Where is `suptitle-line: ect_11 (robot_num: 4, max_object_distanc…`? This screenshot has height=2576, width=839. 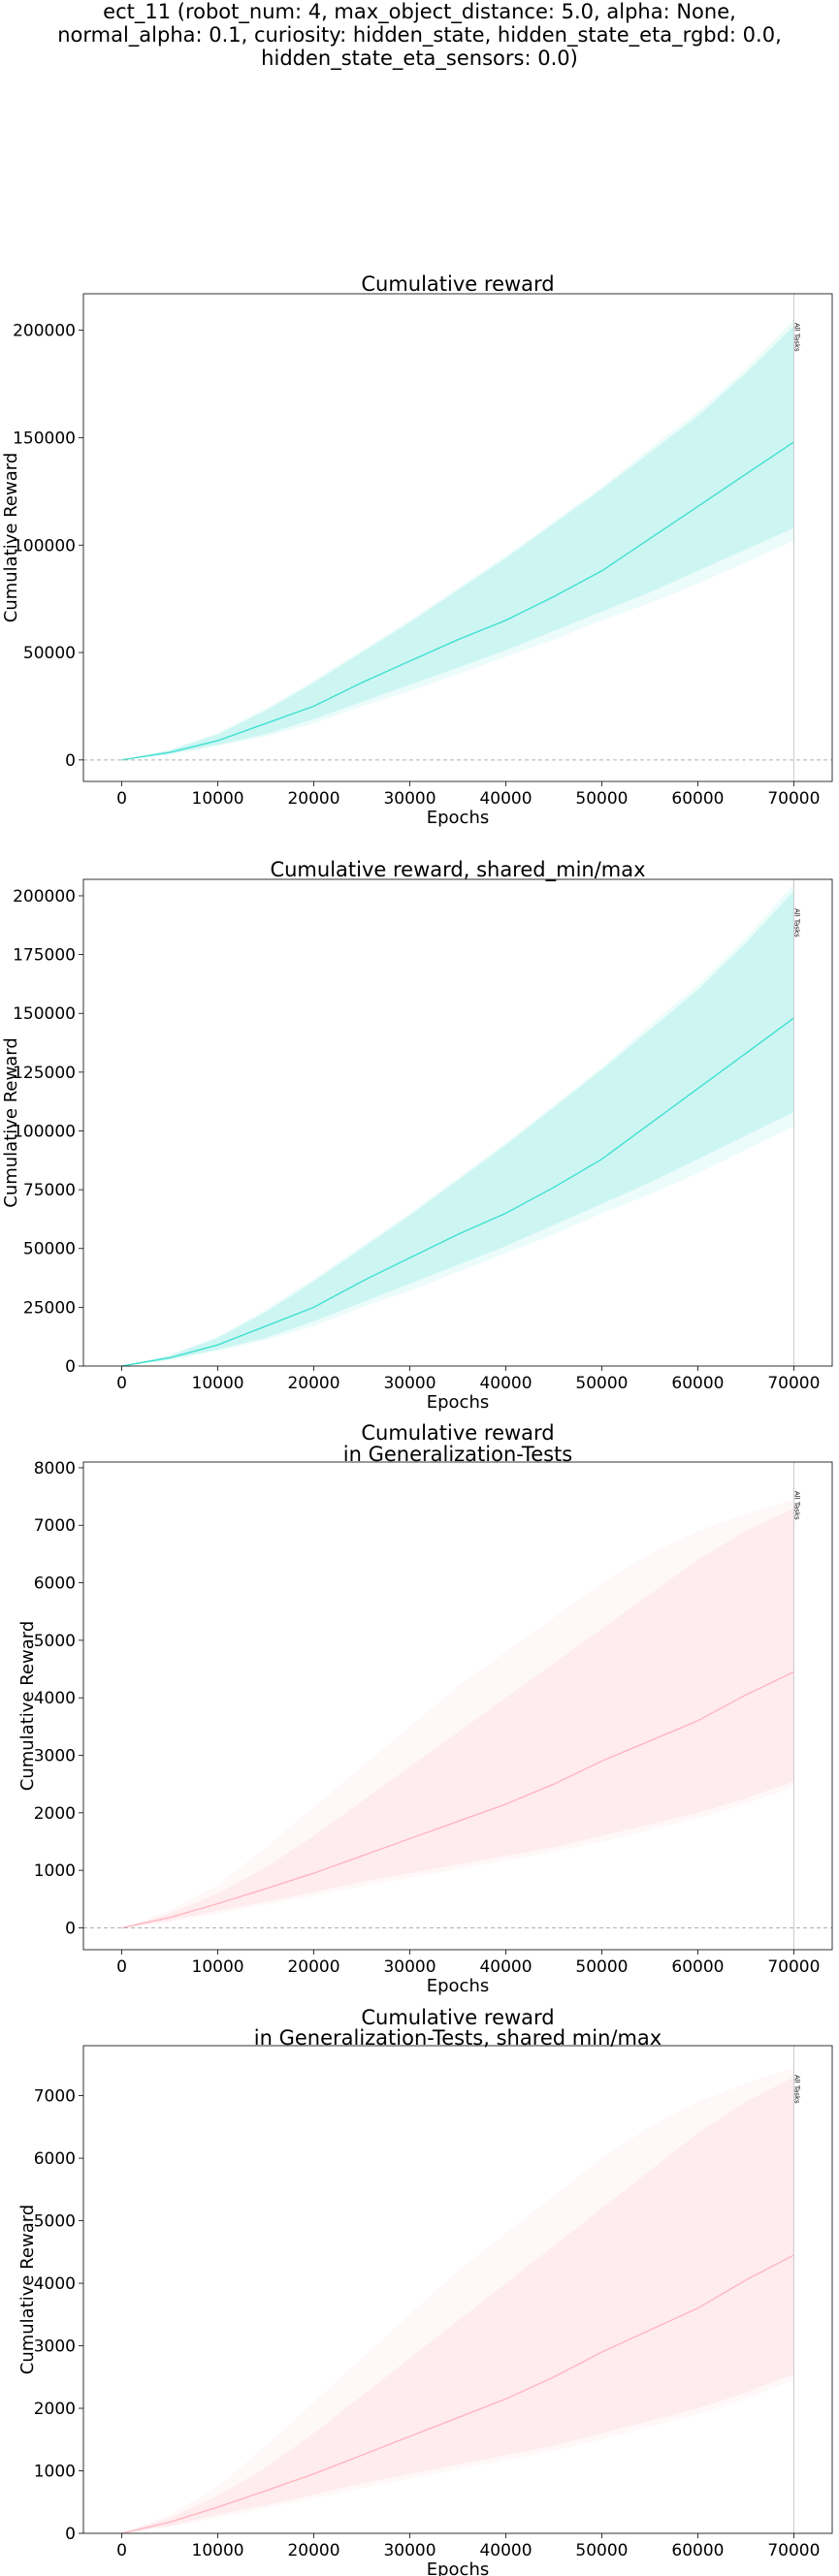
suptitle-line: ect_11 (robot_num: 4, max_object_distanc… is located at coordinates (419, 12).